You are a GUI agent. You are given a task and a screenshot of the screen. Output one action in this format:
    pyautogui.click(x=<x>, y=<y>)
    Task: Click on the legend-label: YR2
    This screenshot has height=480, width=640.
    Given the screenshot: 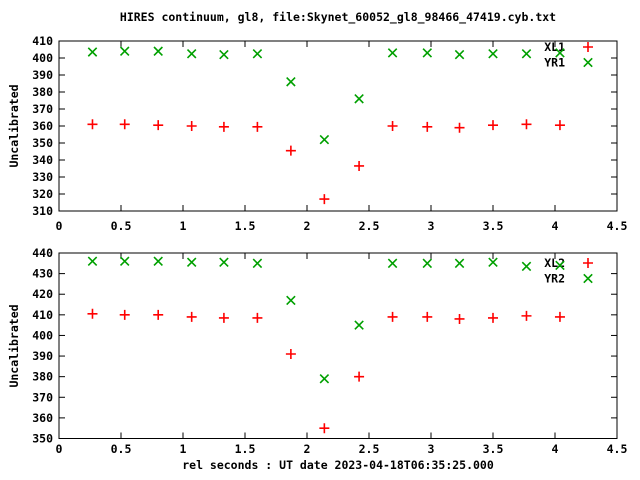 What is the action you would take?
    pyautogui.click(x=554, y=279)
    